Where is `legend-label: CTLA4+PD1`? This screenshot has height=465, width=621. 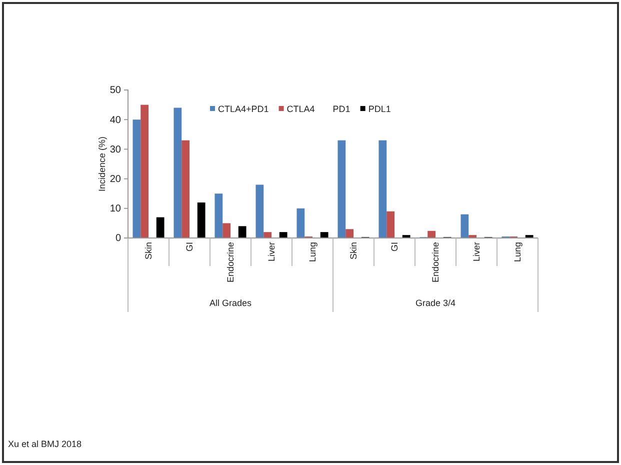 legend-label: CTLA4+PD1 is located at coordinates (243, 109).